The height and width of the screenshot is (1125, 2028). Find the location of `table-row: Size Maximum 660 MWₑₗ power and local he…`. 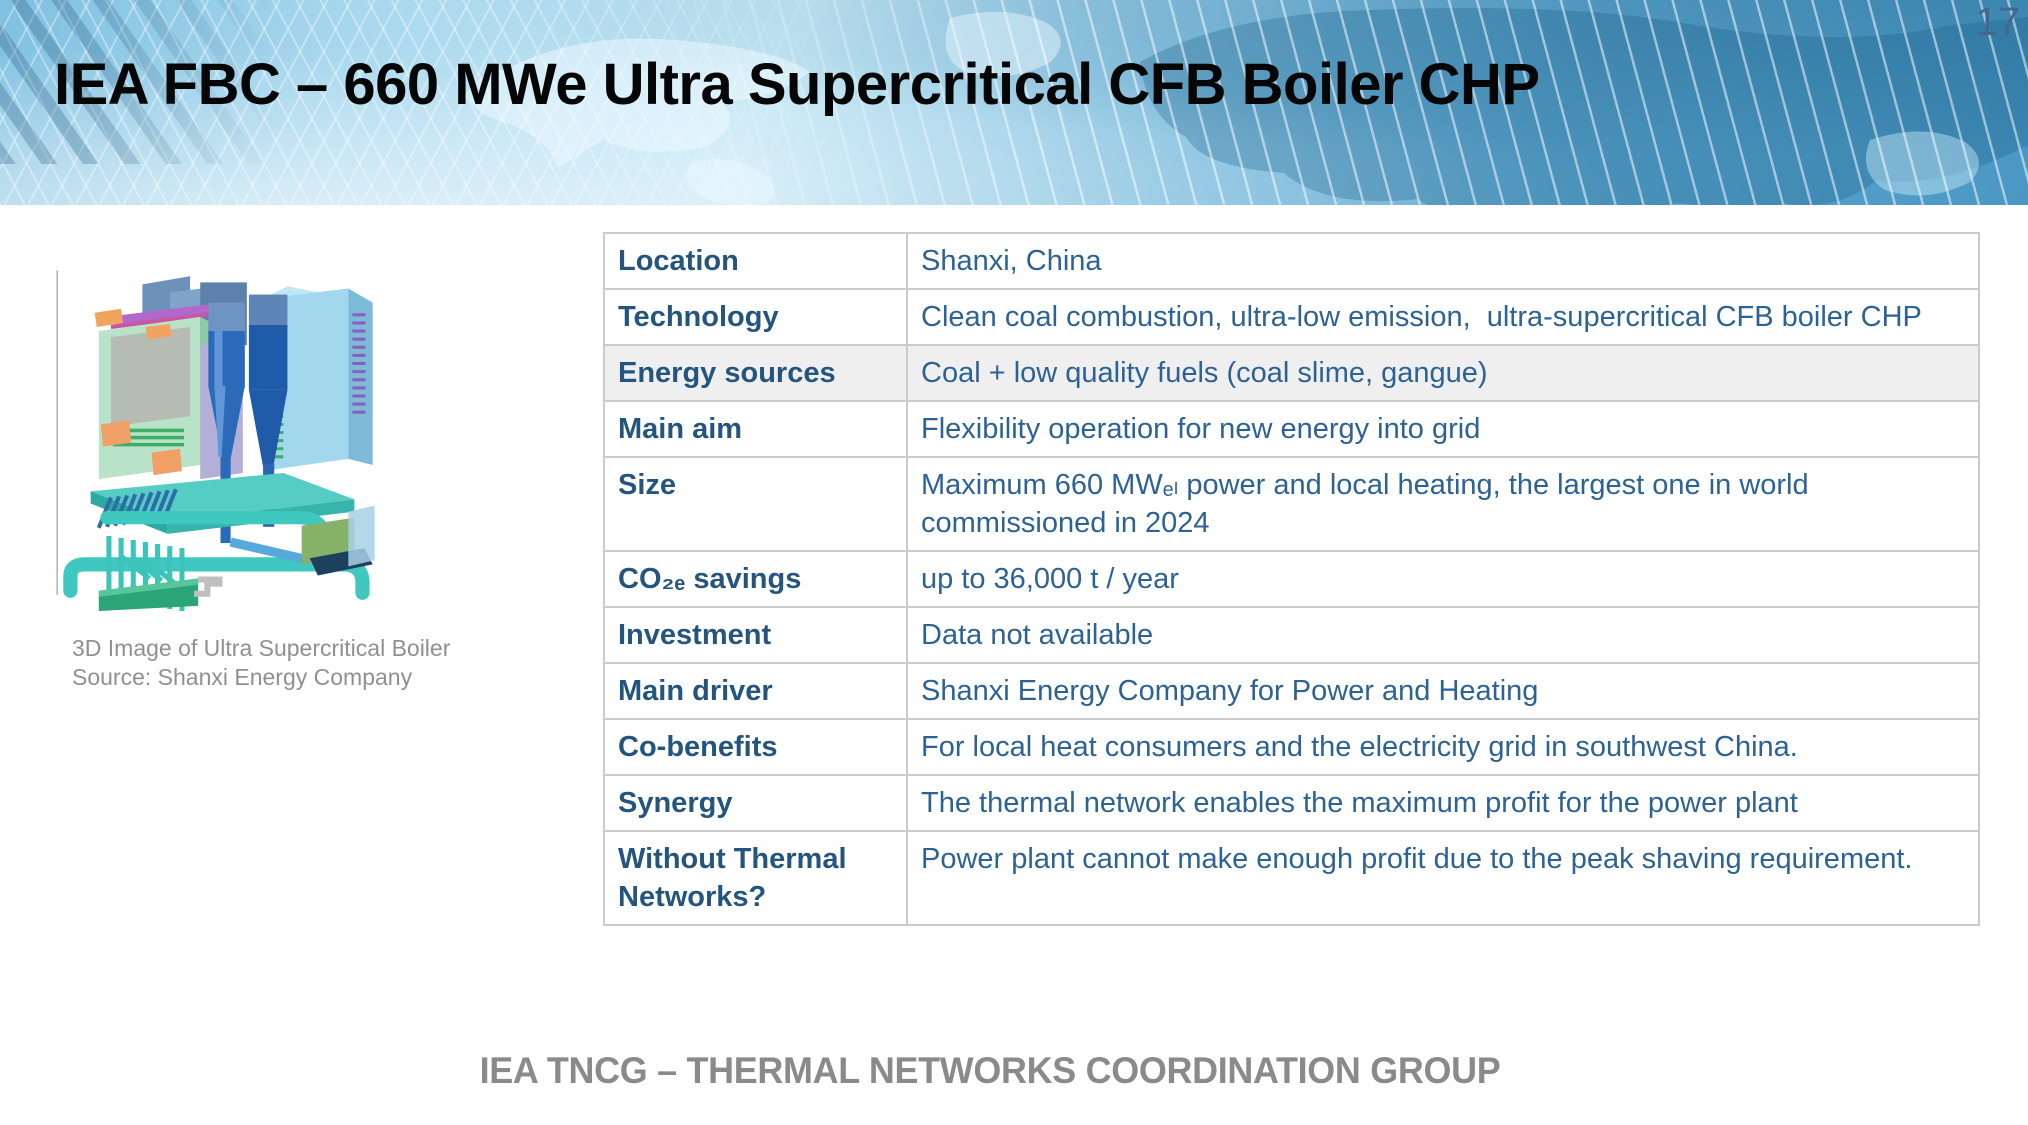

table-row: Size Maximum 660 MWₑₗ power and local he… is located at coordinates (1291, 504).